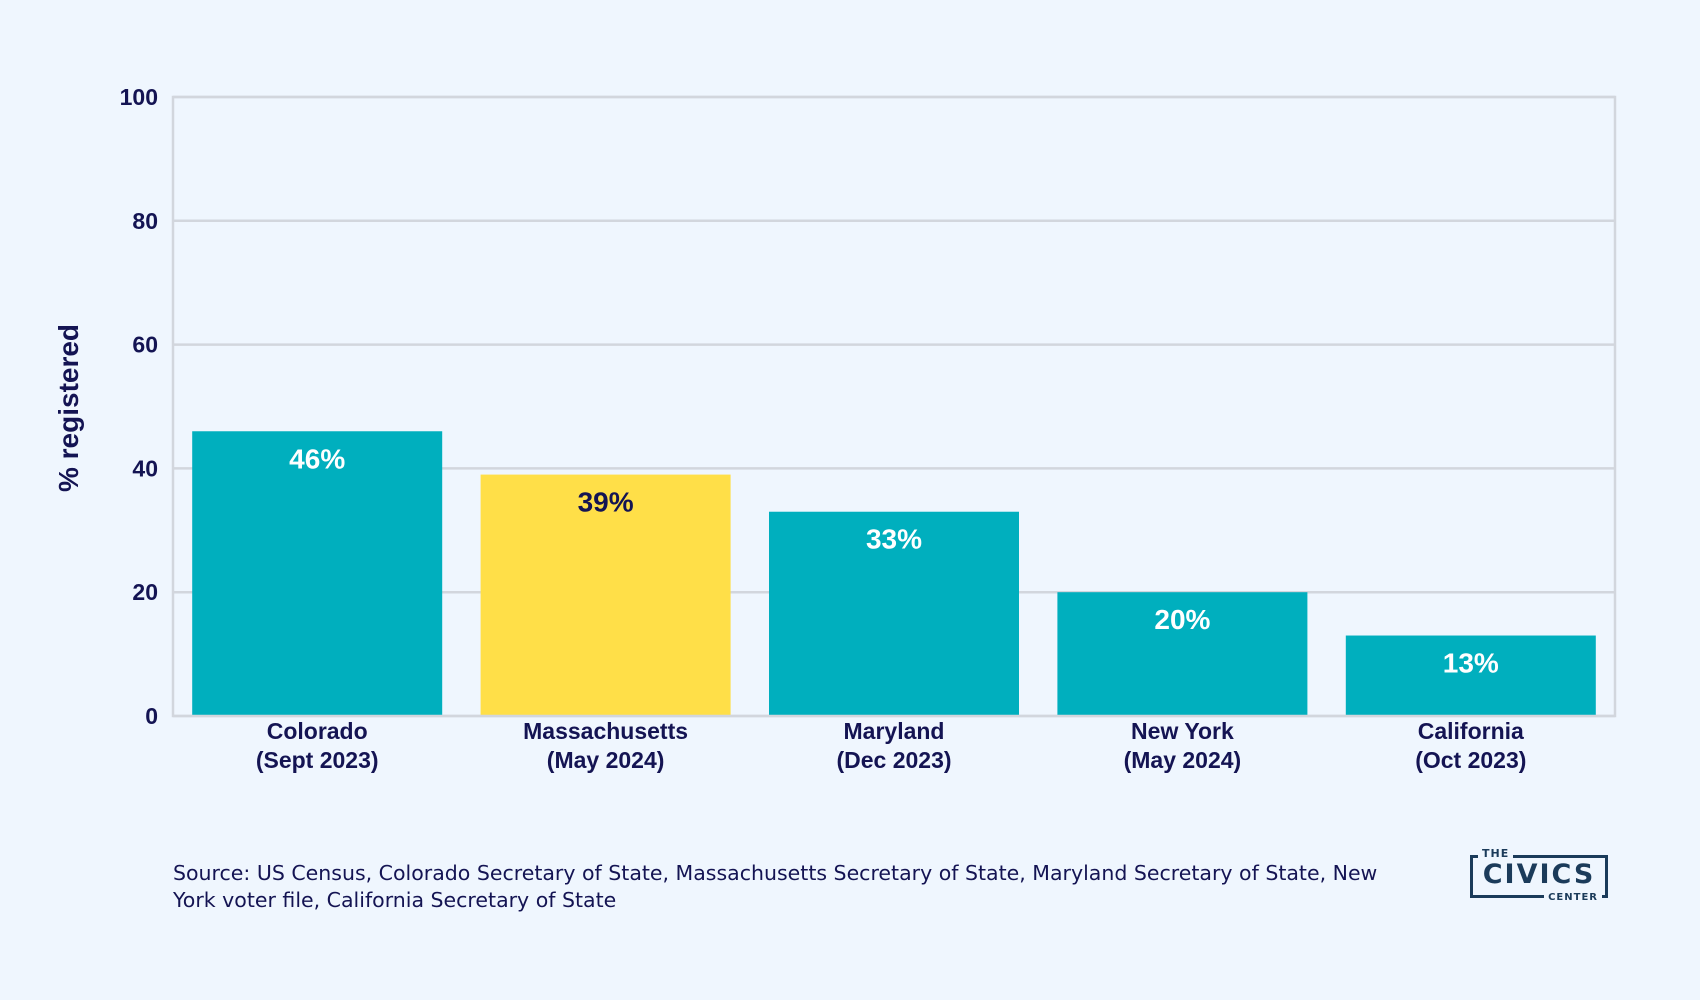 The width and height of the screenshot is (1700, 1000). What do you see at coordinates (145, 345) in the screenshot?
I see `y-tick-label: 60` at bounding box center [145, 345].